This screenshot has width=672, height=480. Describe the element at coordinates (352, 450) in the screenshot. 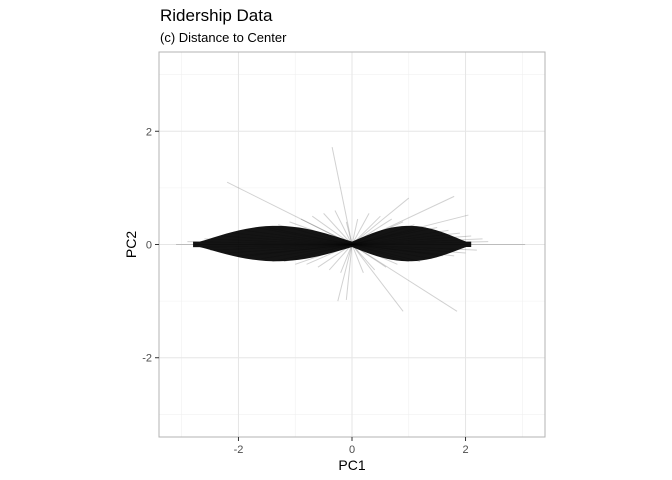

I see `x-tick-label-1: 0` at that location.